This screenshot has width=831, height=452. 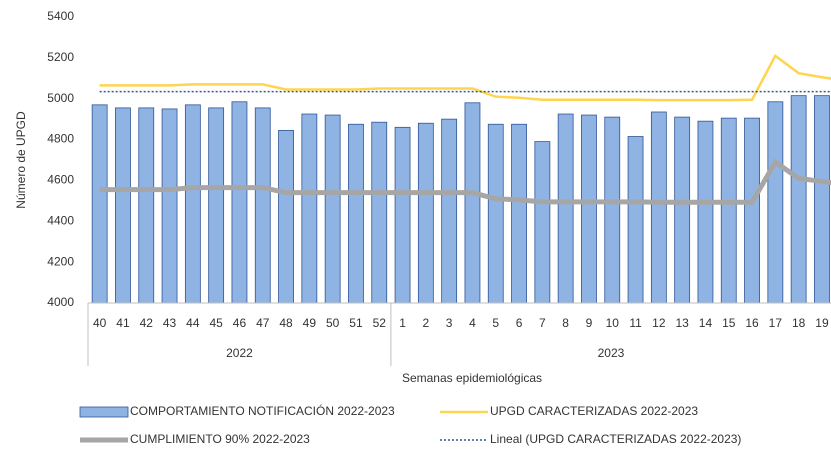 I want to click on x-tick-label: 51, so click(x=356, y=323).